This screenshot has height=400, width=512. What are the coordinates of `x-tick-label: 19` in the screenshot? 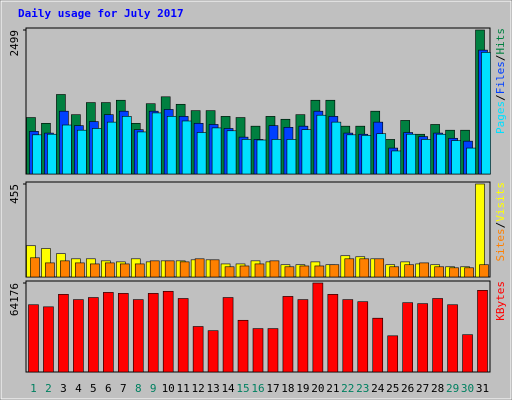 It's located at (302, 388).